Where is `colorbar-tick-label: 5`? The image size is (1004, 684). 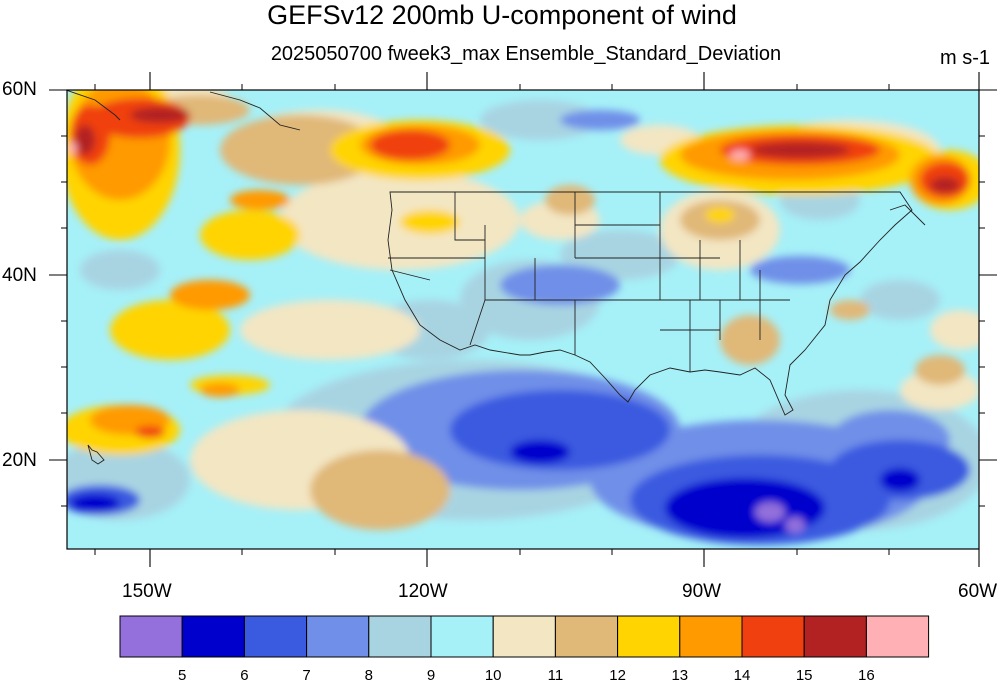 colorbar-tick-label: 5 is located at coordinates (182, 675).